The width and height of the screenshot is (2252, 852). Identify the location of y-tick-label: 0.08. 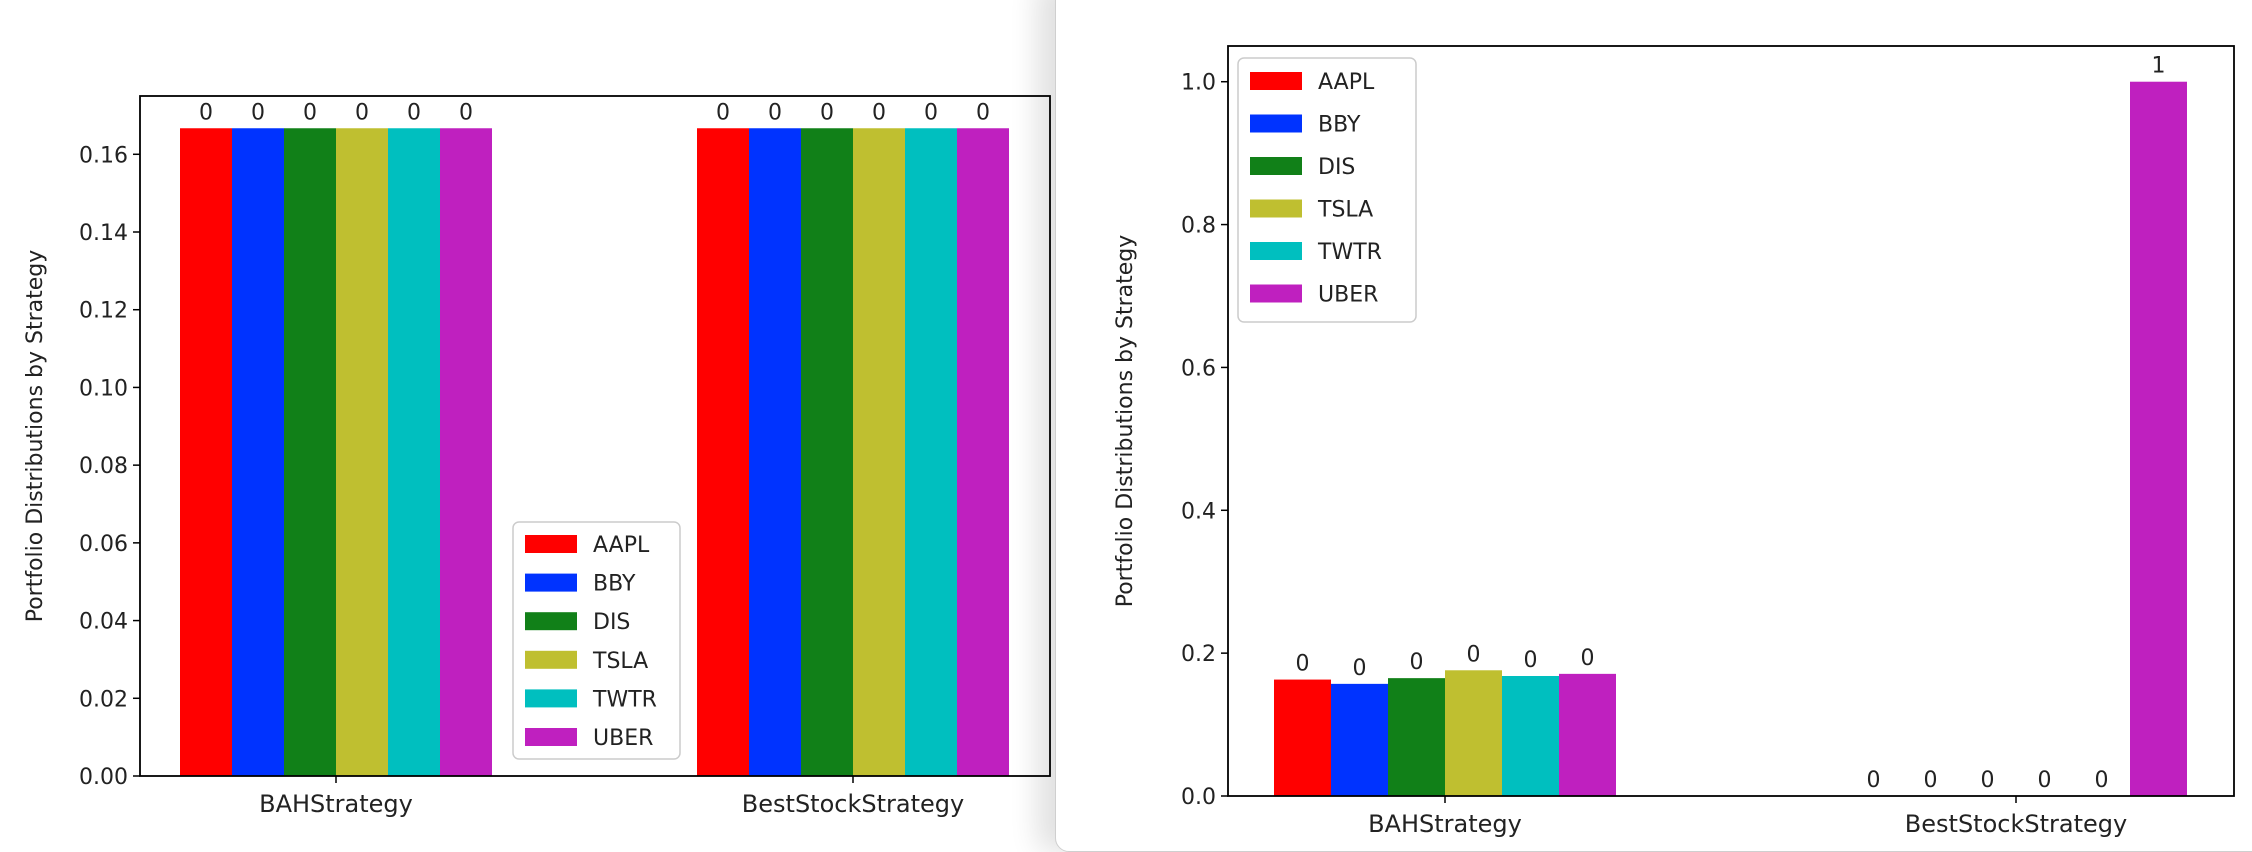
(103, 466).